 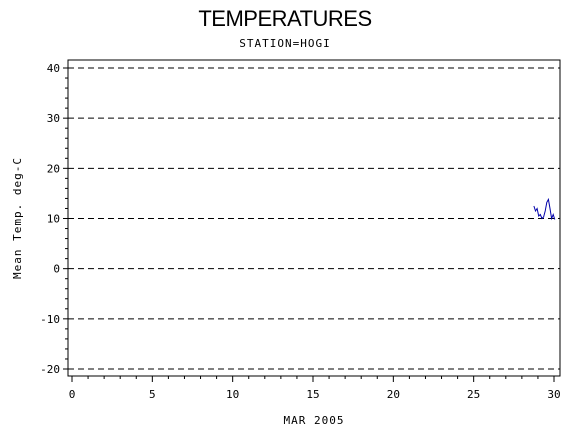 What do you see at coordinates (56, 269) in the screenshot?
I see `y-tick-label: 0` at bounding box center [56, 269].